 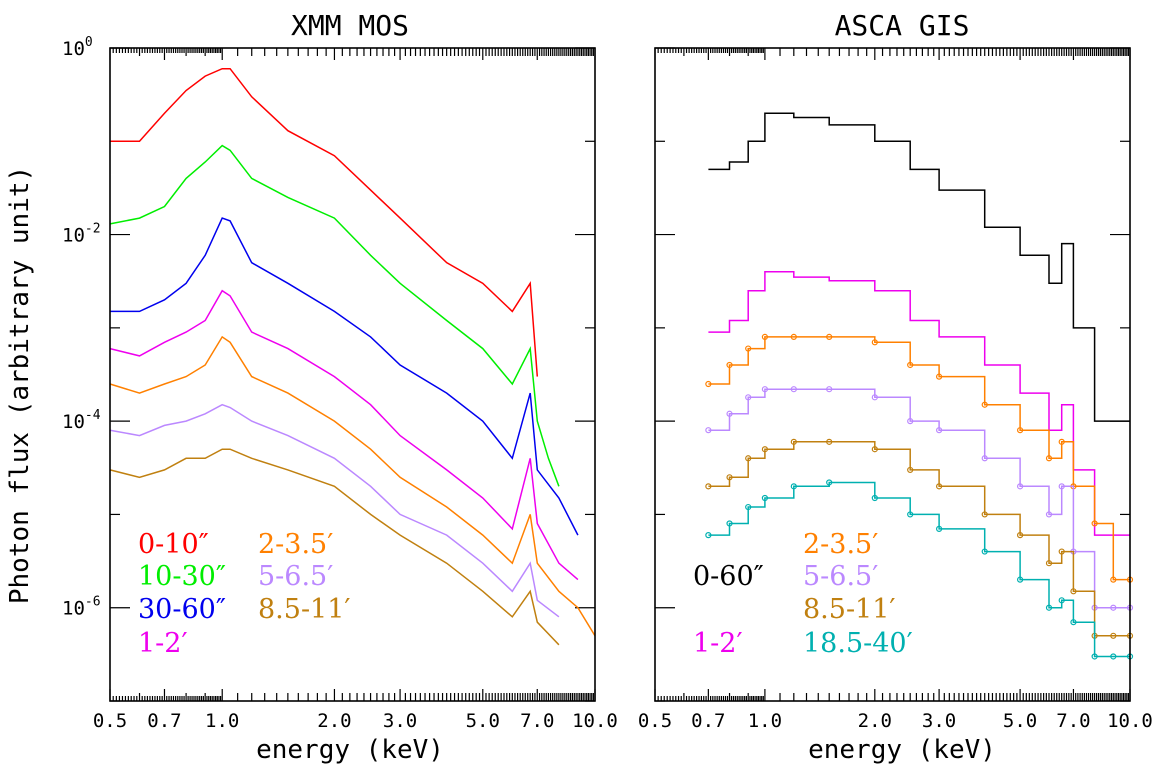 What do you see at coordinates (350, 25) in the screenshot?
I see `panel-title: XMM MOS` at bounding box center [350, 25].